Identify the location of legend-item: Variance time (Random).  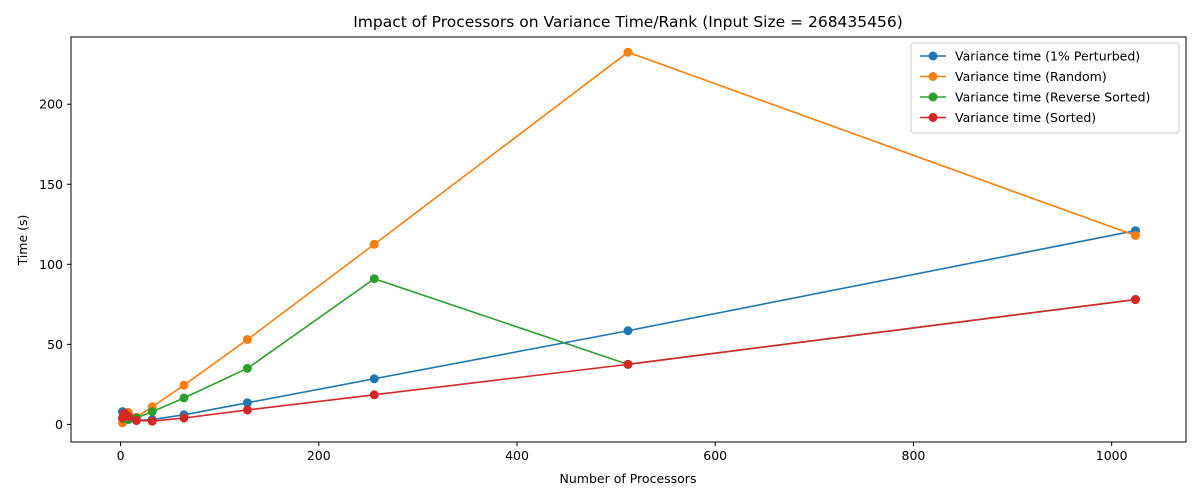
(1013, 76).